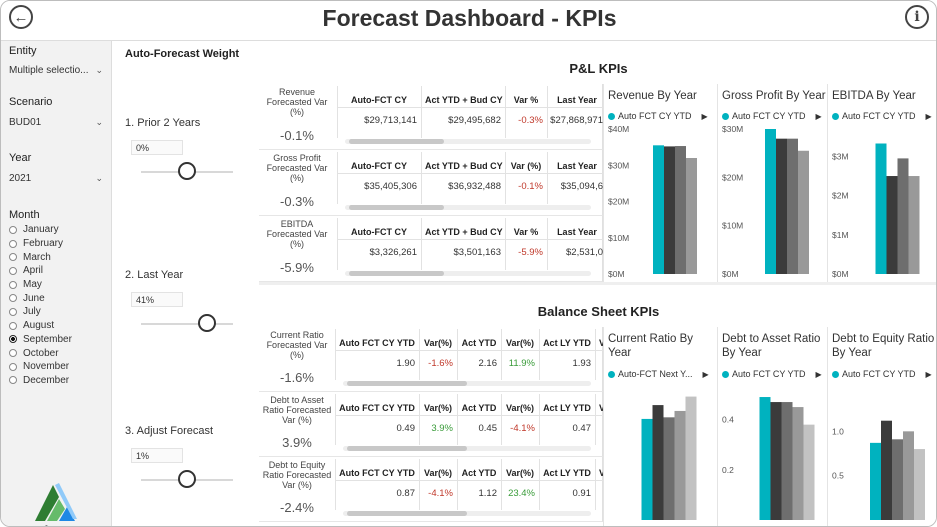 The width and height of the screenshot is (937, 527). What do you see at coordinates (59, 340) in the screenshot?
I see `month-radio-september: September` at bounding box center [59, 340].